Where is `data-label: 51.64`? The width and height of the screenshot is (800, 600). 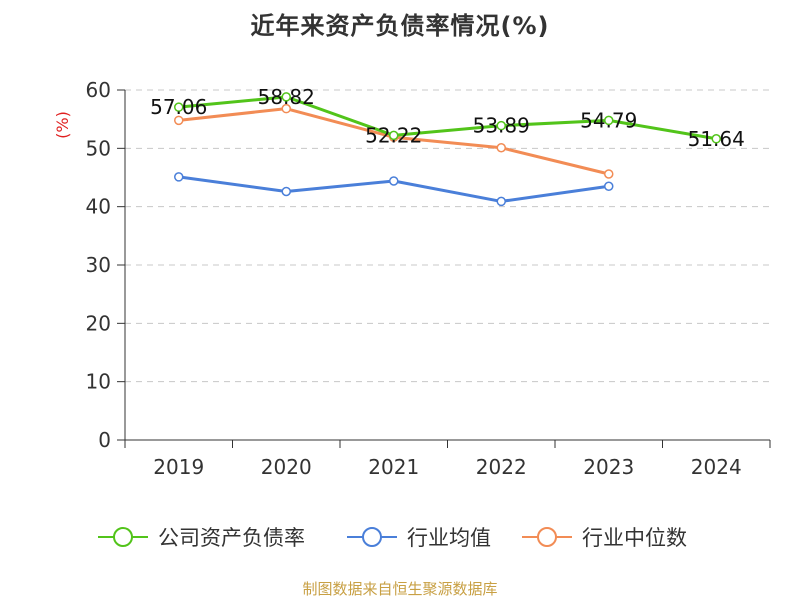 data-label: 51.64 is located at coordinates (716, 139).